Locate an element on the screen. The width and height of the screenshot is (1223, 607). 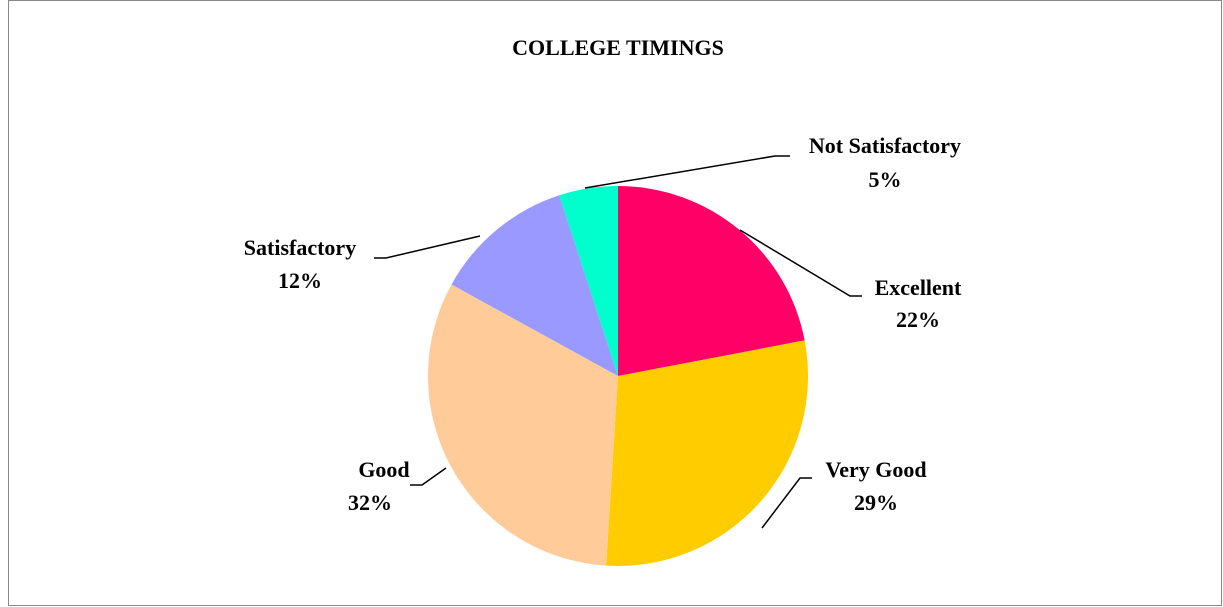
slice-label: Very Good is located at coordinates (875, 469).